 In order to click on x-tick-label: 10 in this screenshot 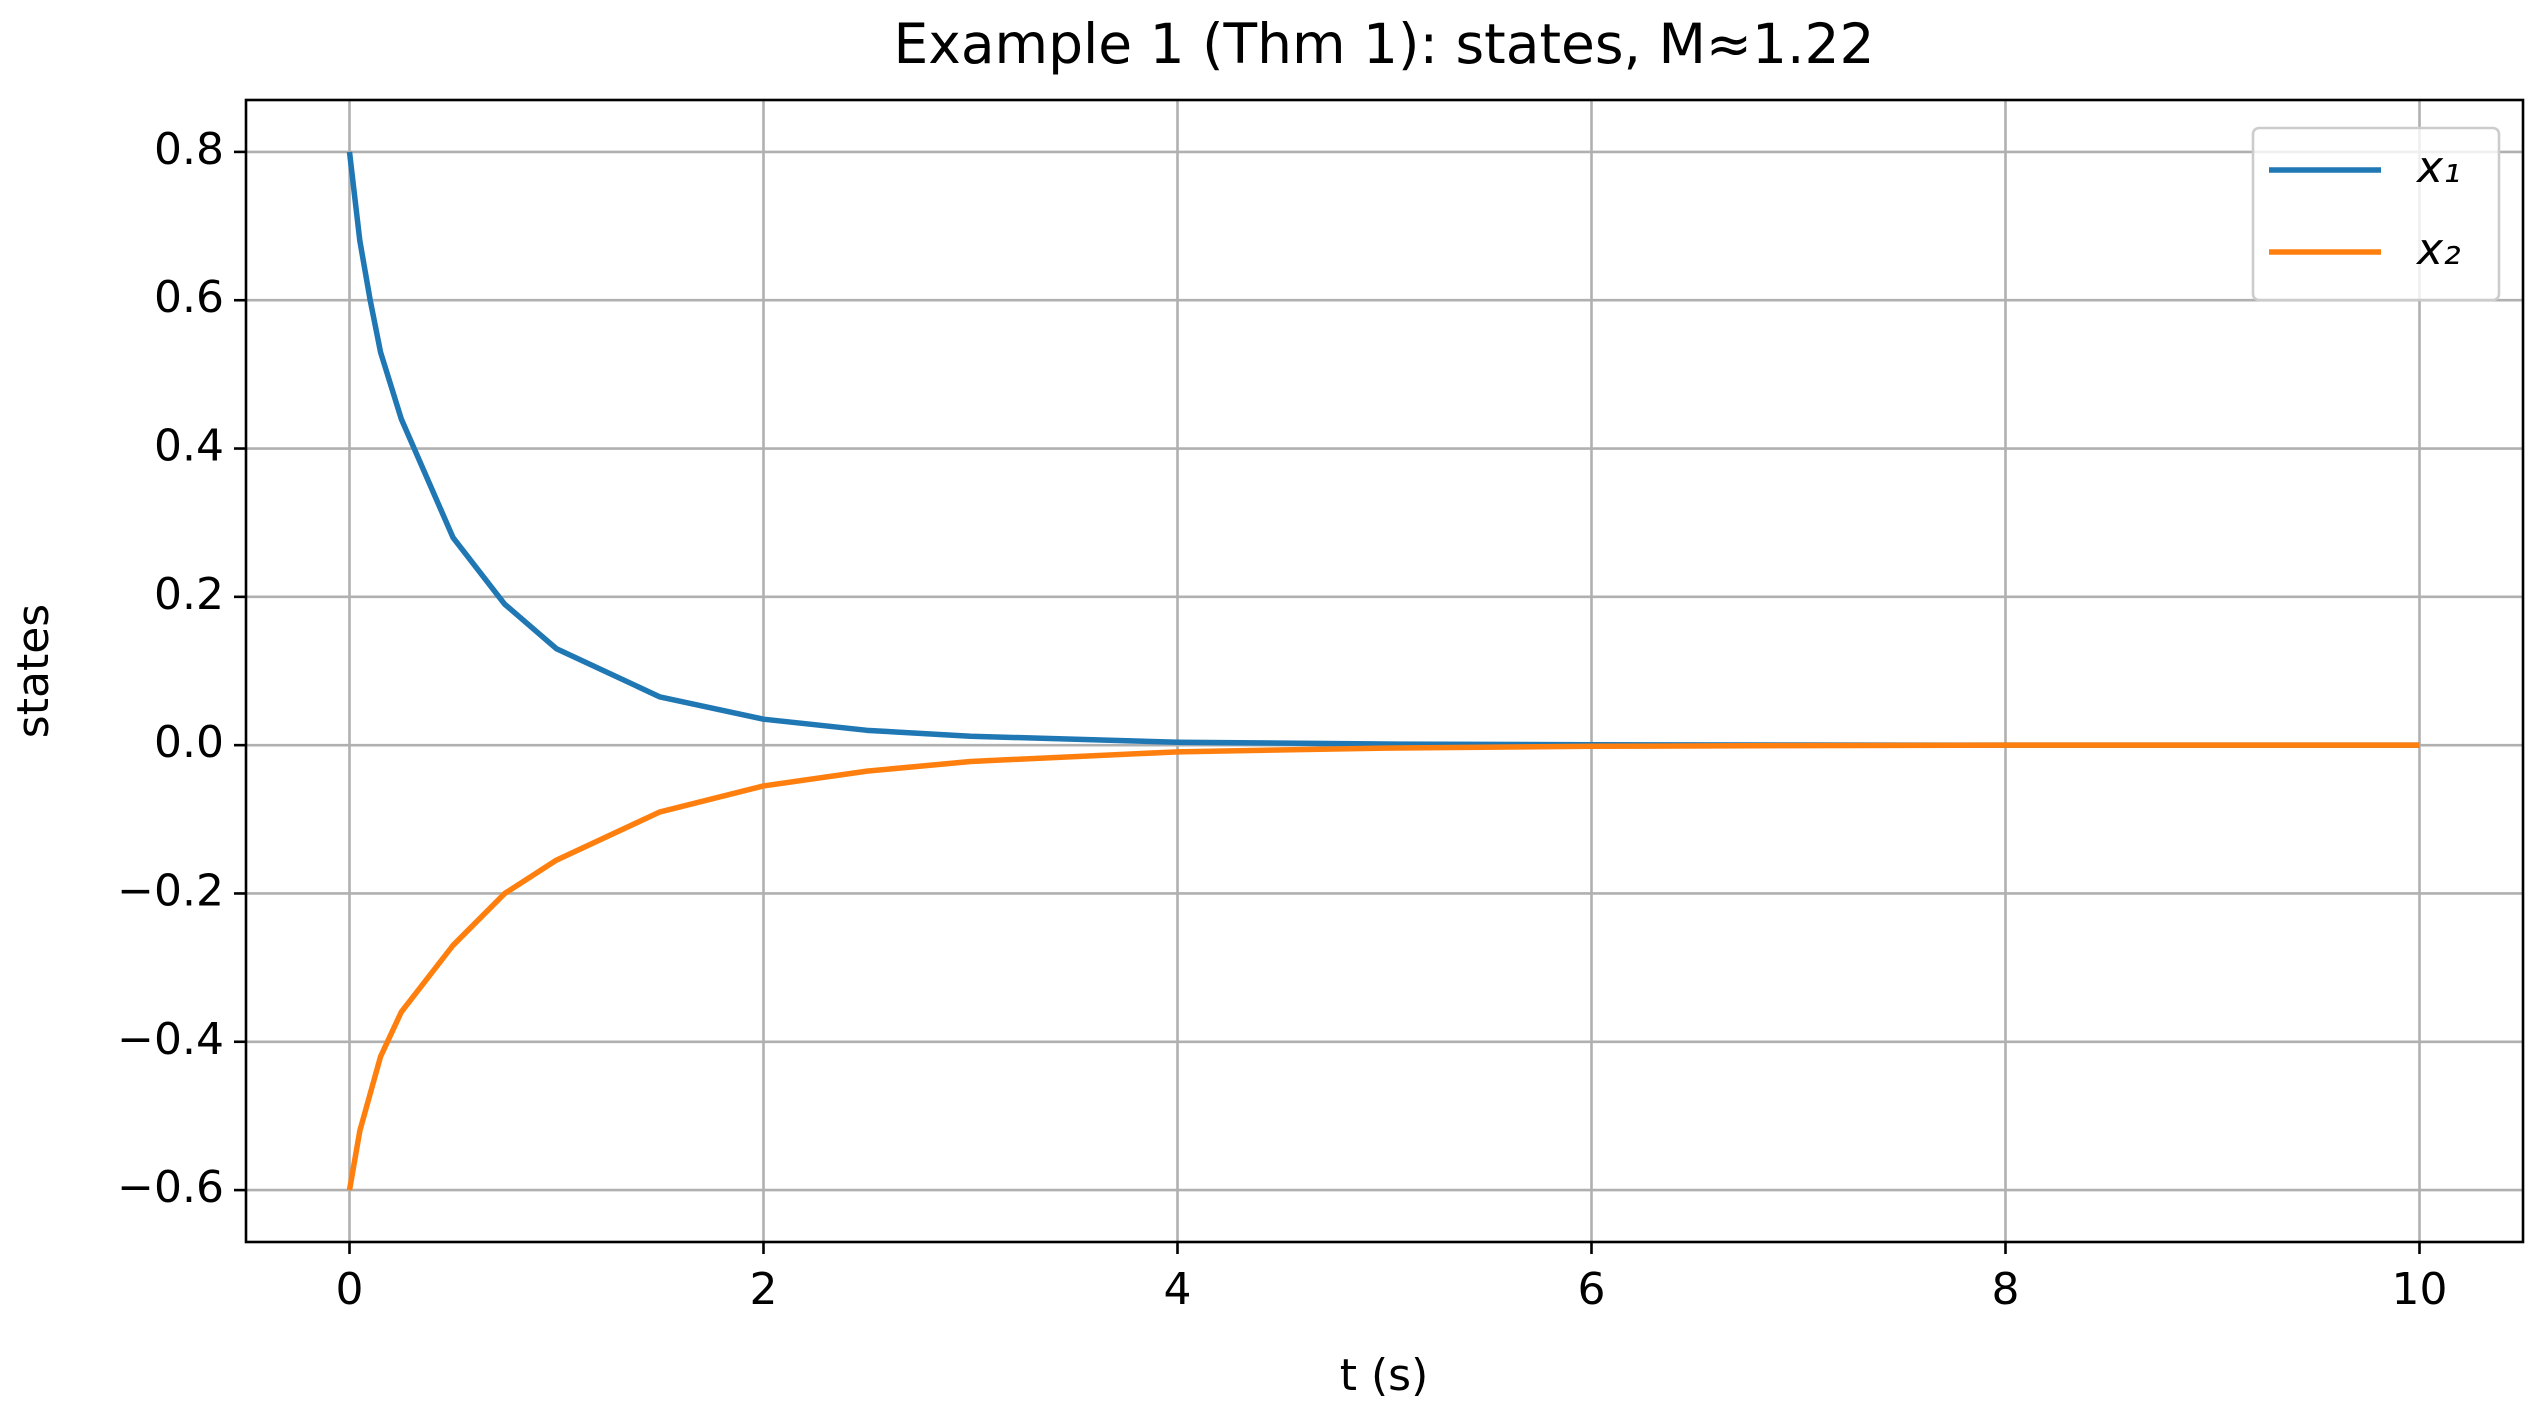, I will do `click(2420, 1289)`.